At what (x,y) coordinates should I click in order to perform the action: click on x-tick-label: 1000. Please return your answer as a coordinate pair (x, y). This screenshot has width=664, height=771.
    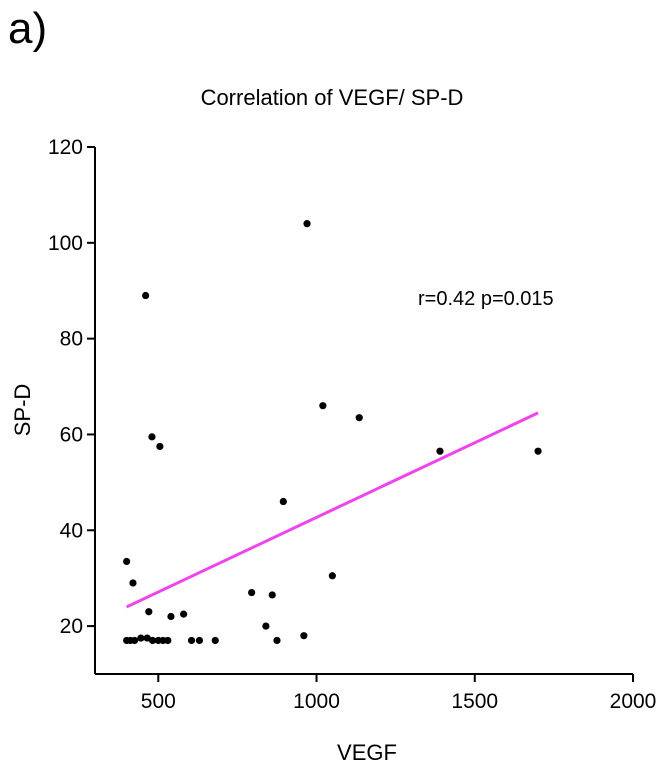
    Looking at the image, I should click on (316, 701).